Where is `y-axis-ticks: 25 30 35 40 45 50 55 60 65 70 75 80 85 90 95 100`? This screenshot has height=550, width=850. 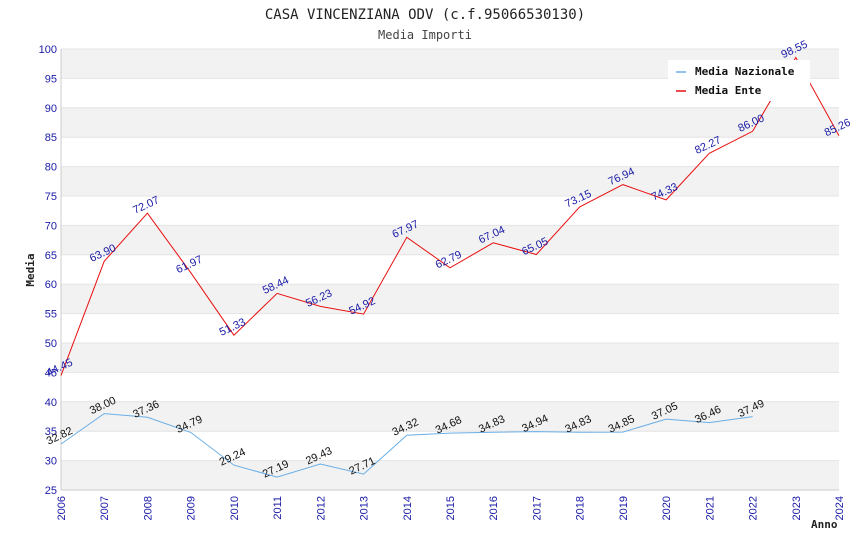
y-axis-ticks: 25 30 35 40 45 50 55 60 65 70 75 80 85 90 95 100 is located at coordinates (48, 270).